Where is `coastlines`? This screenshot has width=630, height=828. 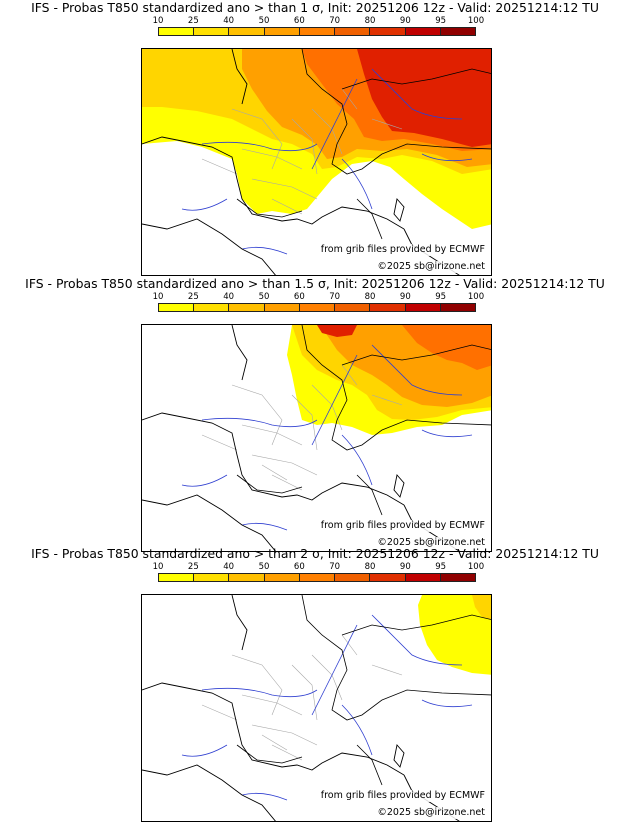 coastlines is located at coordinates (301, 708).